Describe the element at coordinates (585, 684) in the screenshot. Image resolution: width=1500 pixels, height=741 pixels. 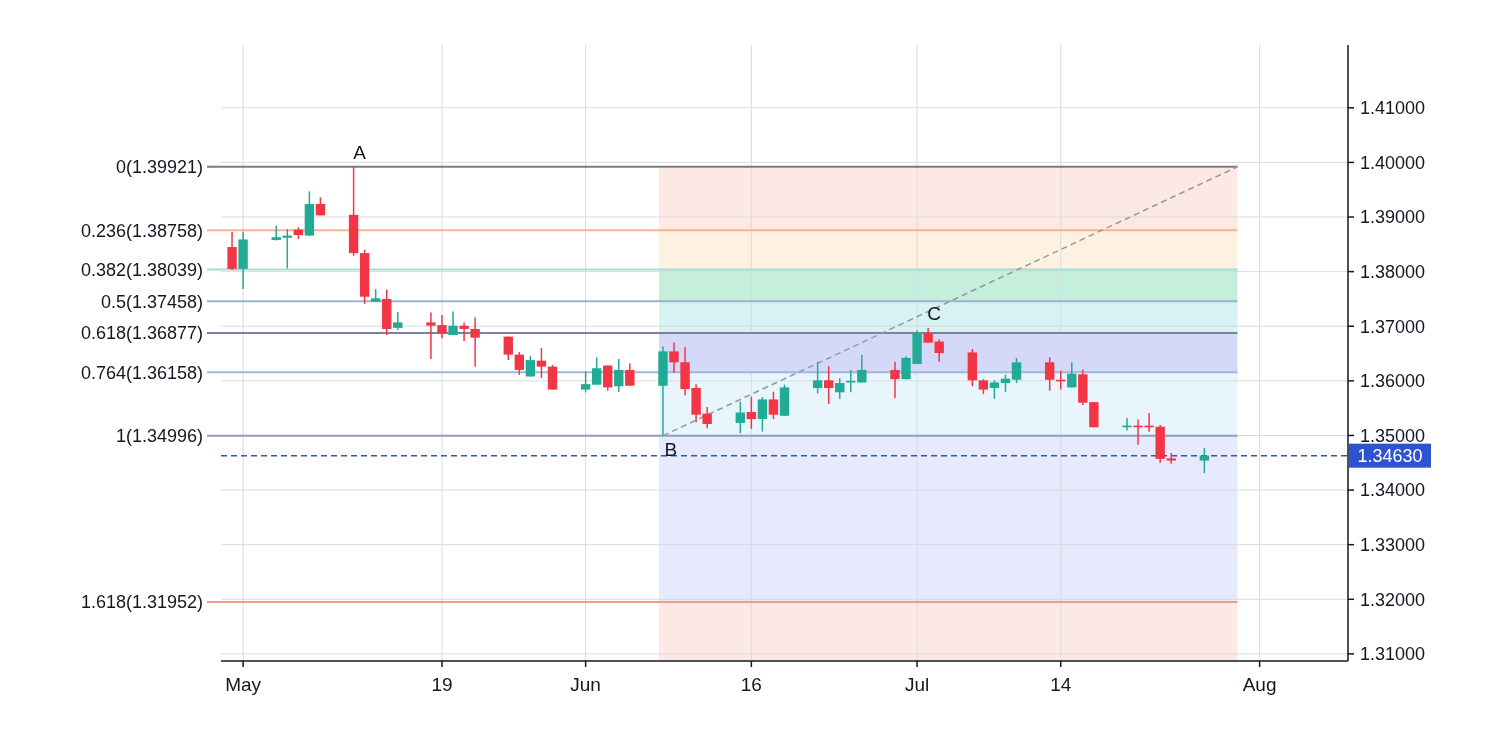
I see `x-tick-label: Jun` at that location.